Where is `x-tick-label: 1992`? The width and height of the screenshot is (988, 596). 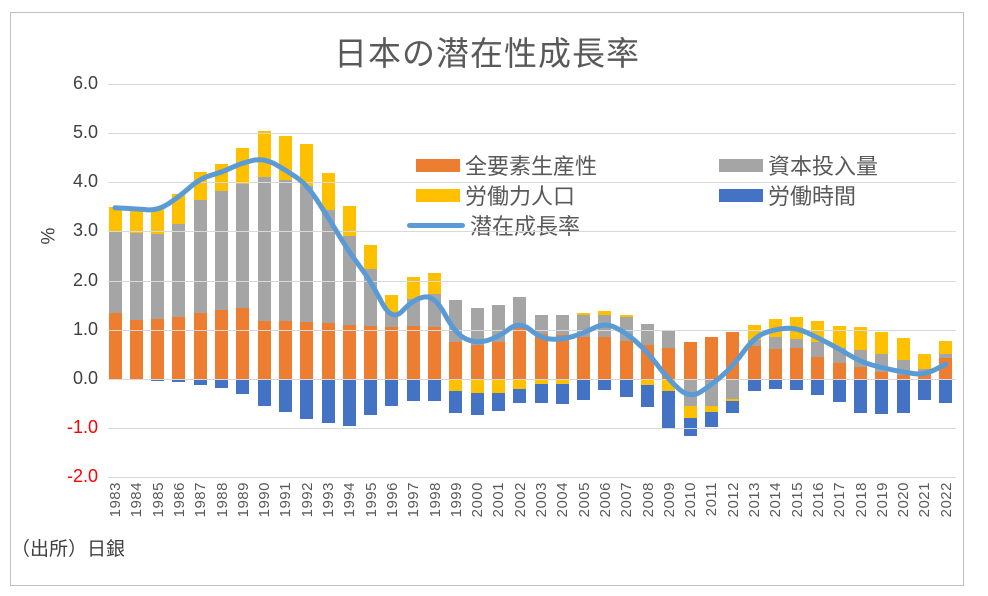
x-tick-label: 1992 is located at coordinates (307, 500).